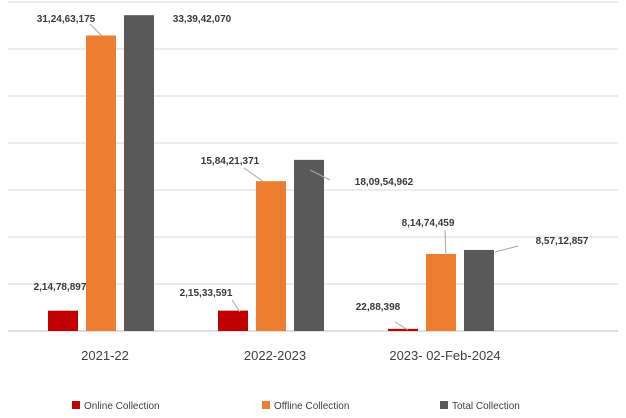 This screenshot has height=418, width=626. What do you see at coordinates (275, 355) in the screenshot?
I see `x-tick-label: 2022-2023` at bounding box center [275, 355].